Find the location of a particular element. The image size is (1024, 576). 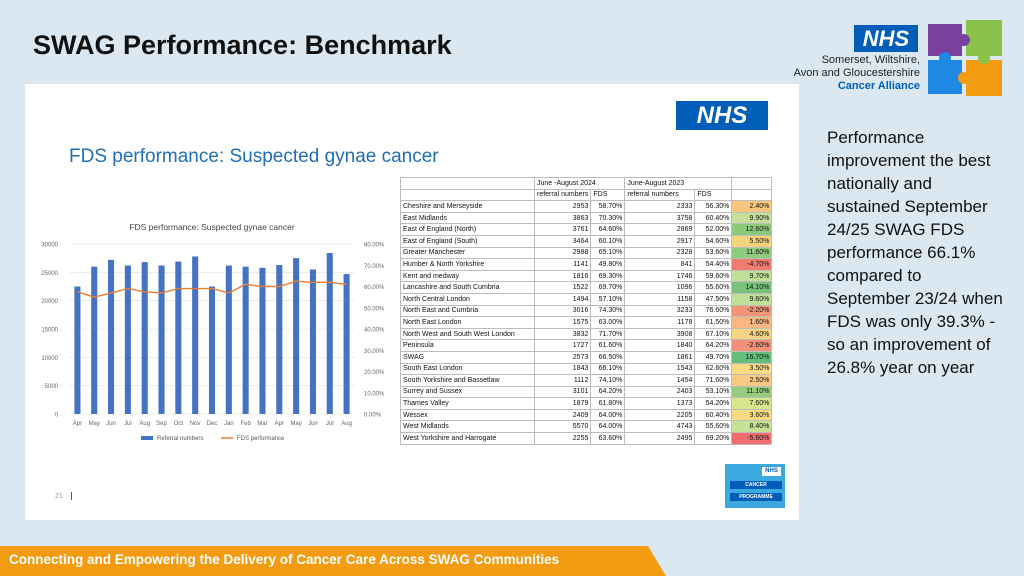

table-cell: 9.60% is located at coordinates (752, 299).